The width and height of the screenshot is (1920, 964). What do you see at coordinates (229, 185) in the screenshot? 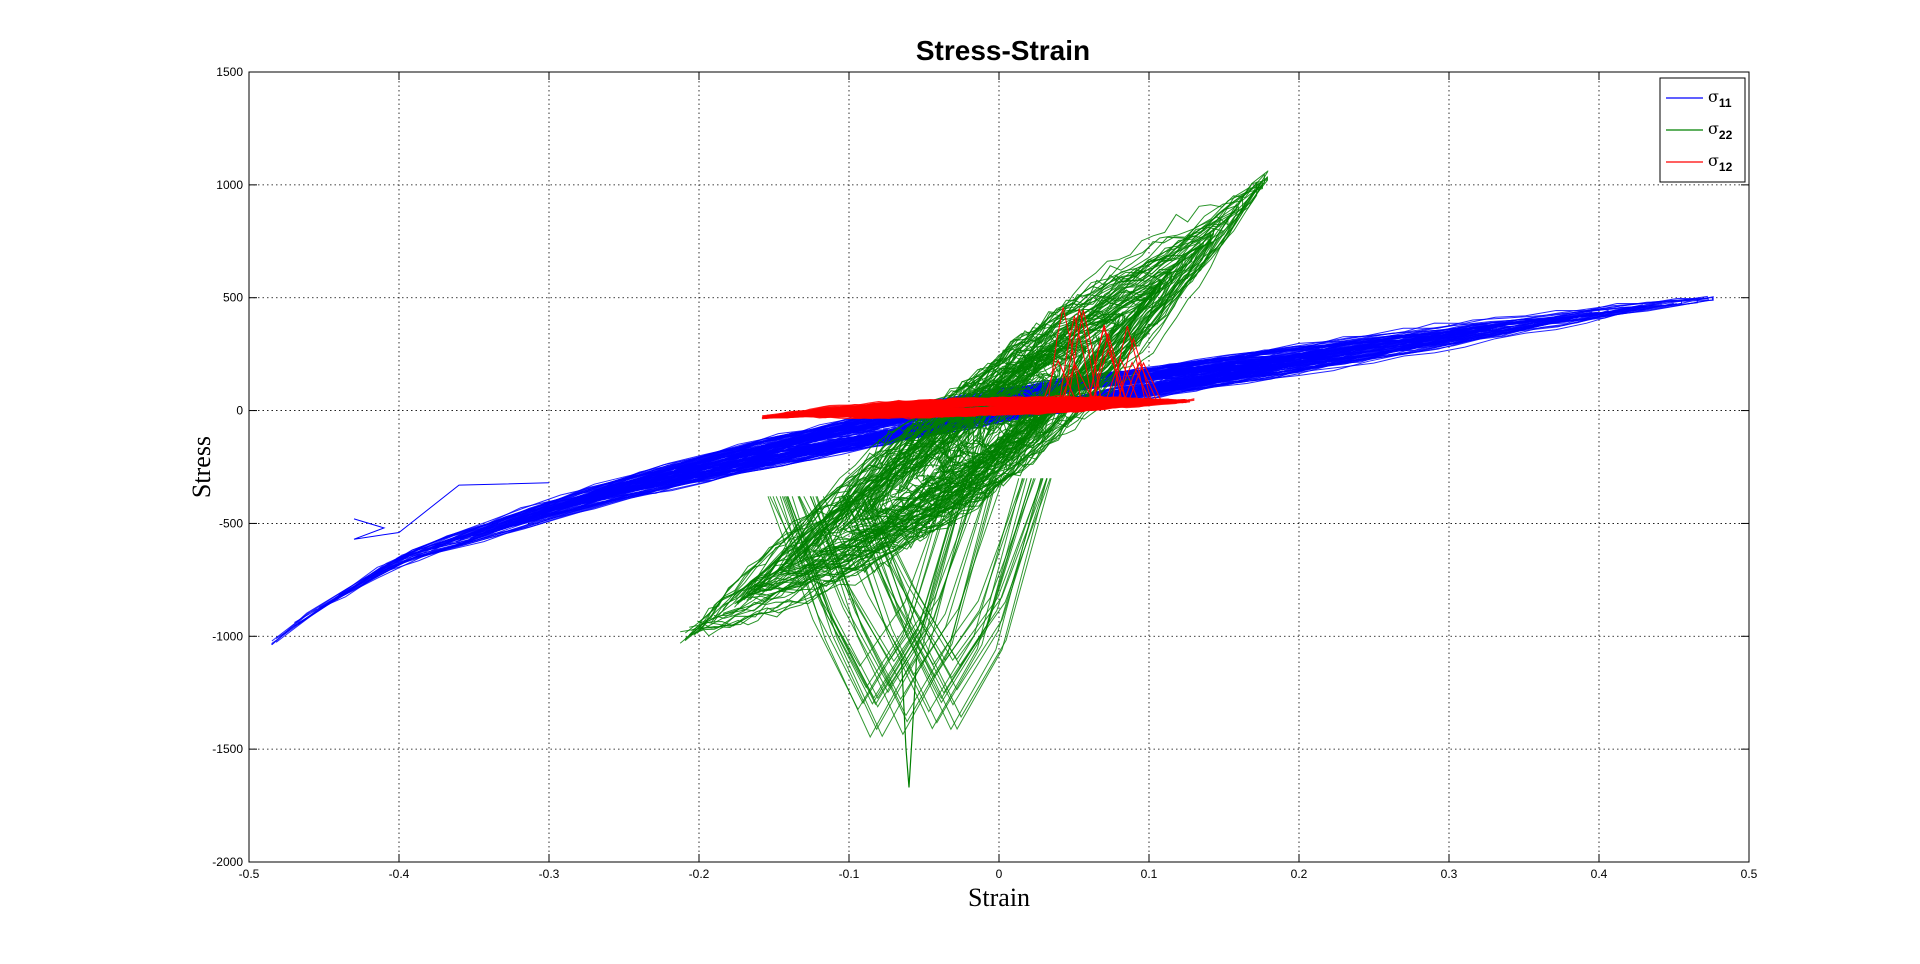
I see `y-tick-label: 1000` at bounding box center [229, 185].